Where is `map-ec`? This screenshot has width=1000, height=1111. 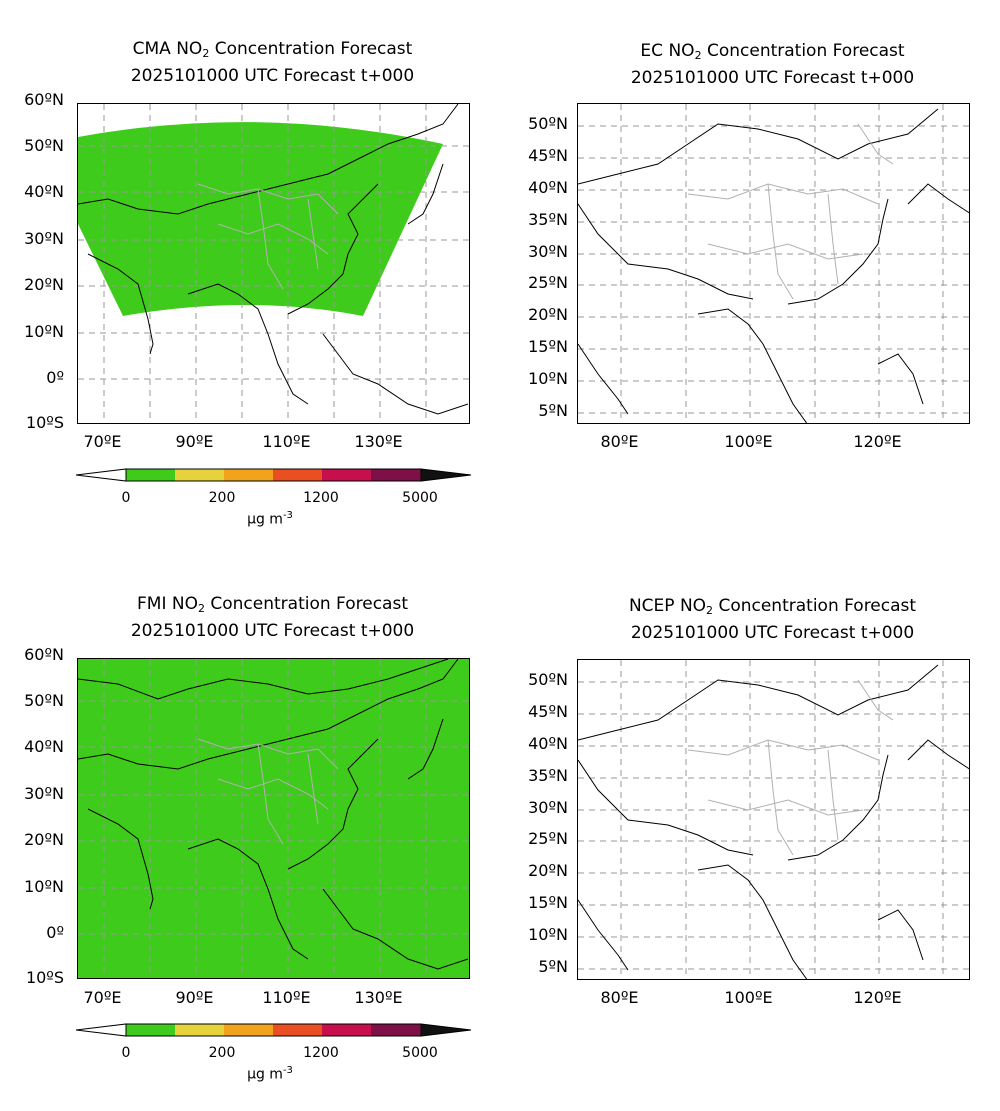 map-ec is located at coordinates (773, 263).